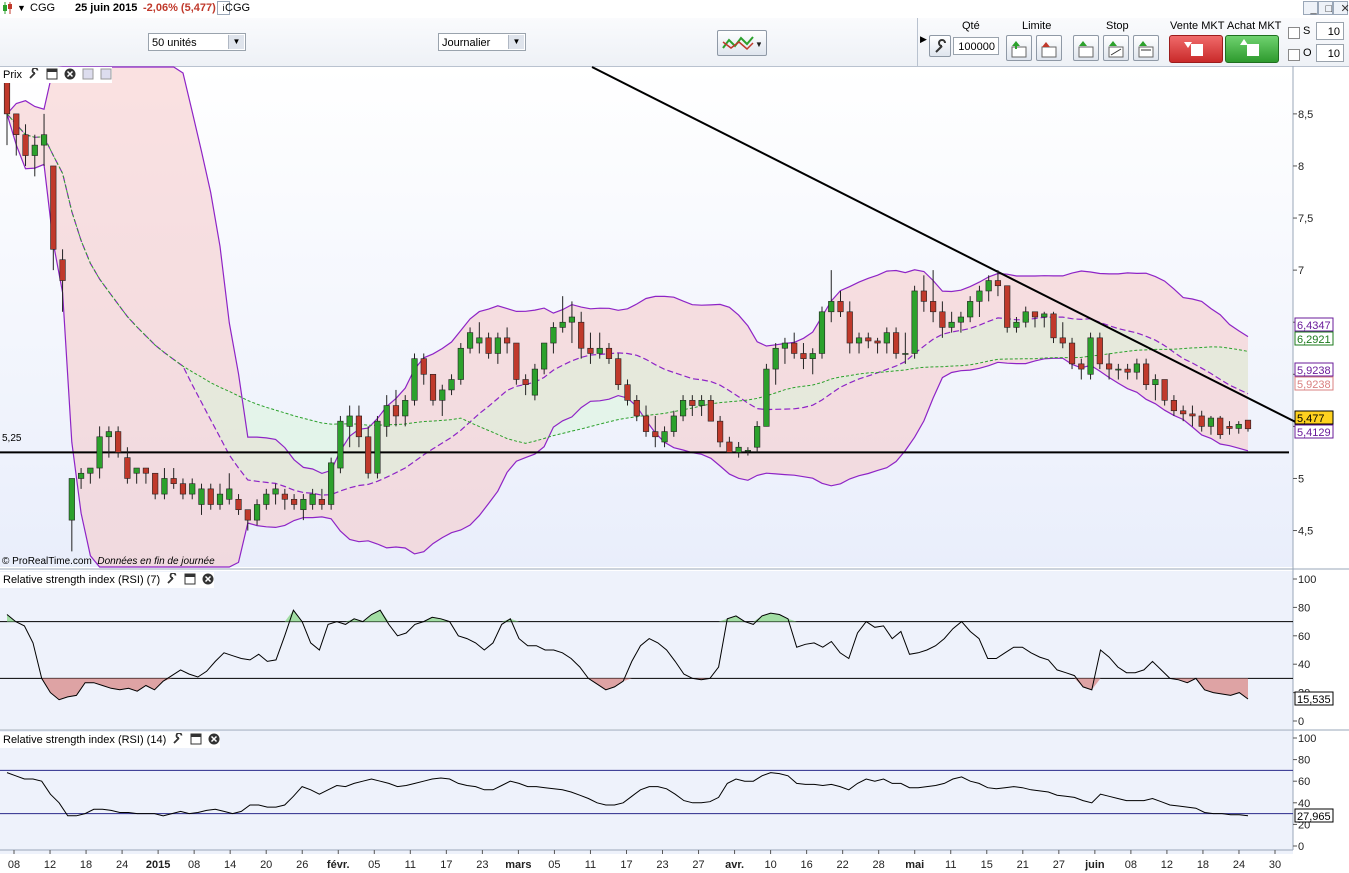 The image size is (1349, 873). I want to click on x-tick-label: 08, so click(194, 865).